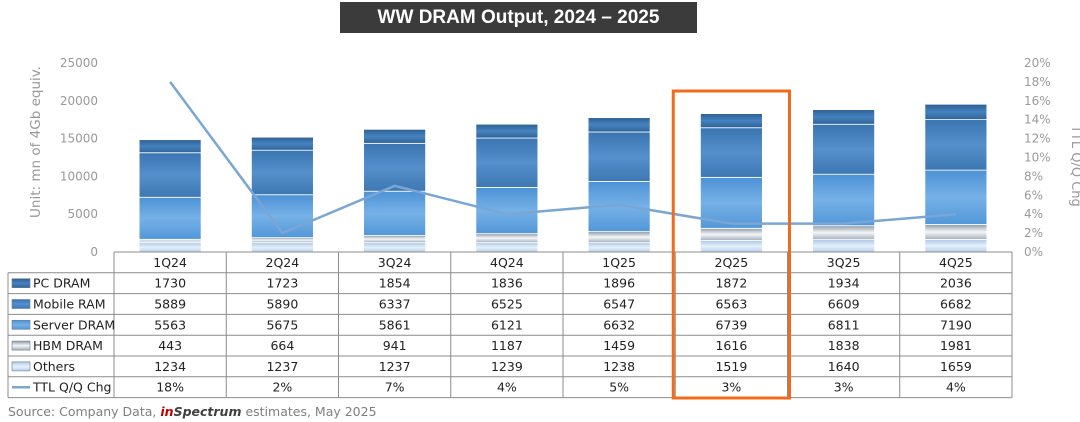  What do you see at coordinates (79, 101) in the screenshot?
I see `y-tick-label: 20000` at bounding box center [79, 101].